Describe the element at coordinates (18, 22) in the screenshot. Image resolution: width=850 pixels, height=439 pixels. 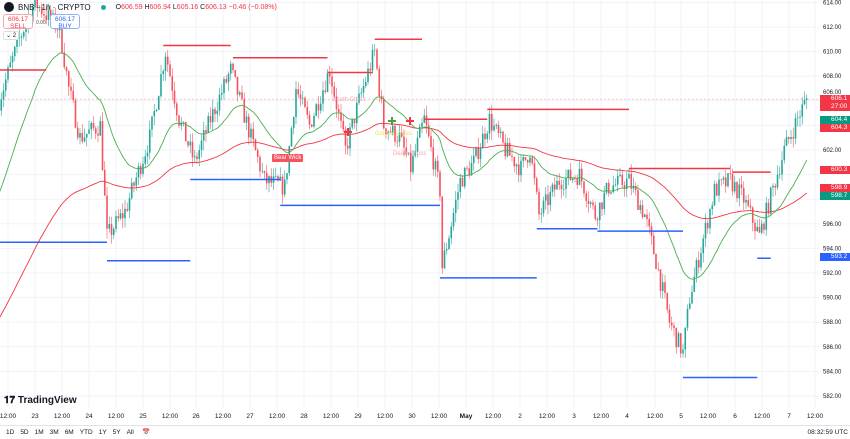
I see `sell-button: 606.17 SELL` at that location.